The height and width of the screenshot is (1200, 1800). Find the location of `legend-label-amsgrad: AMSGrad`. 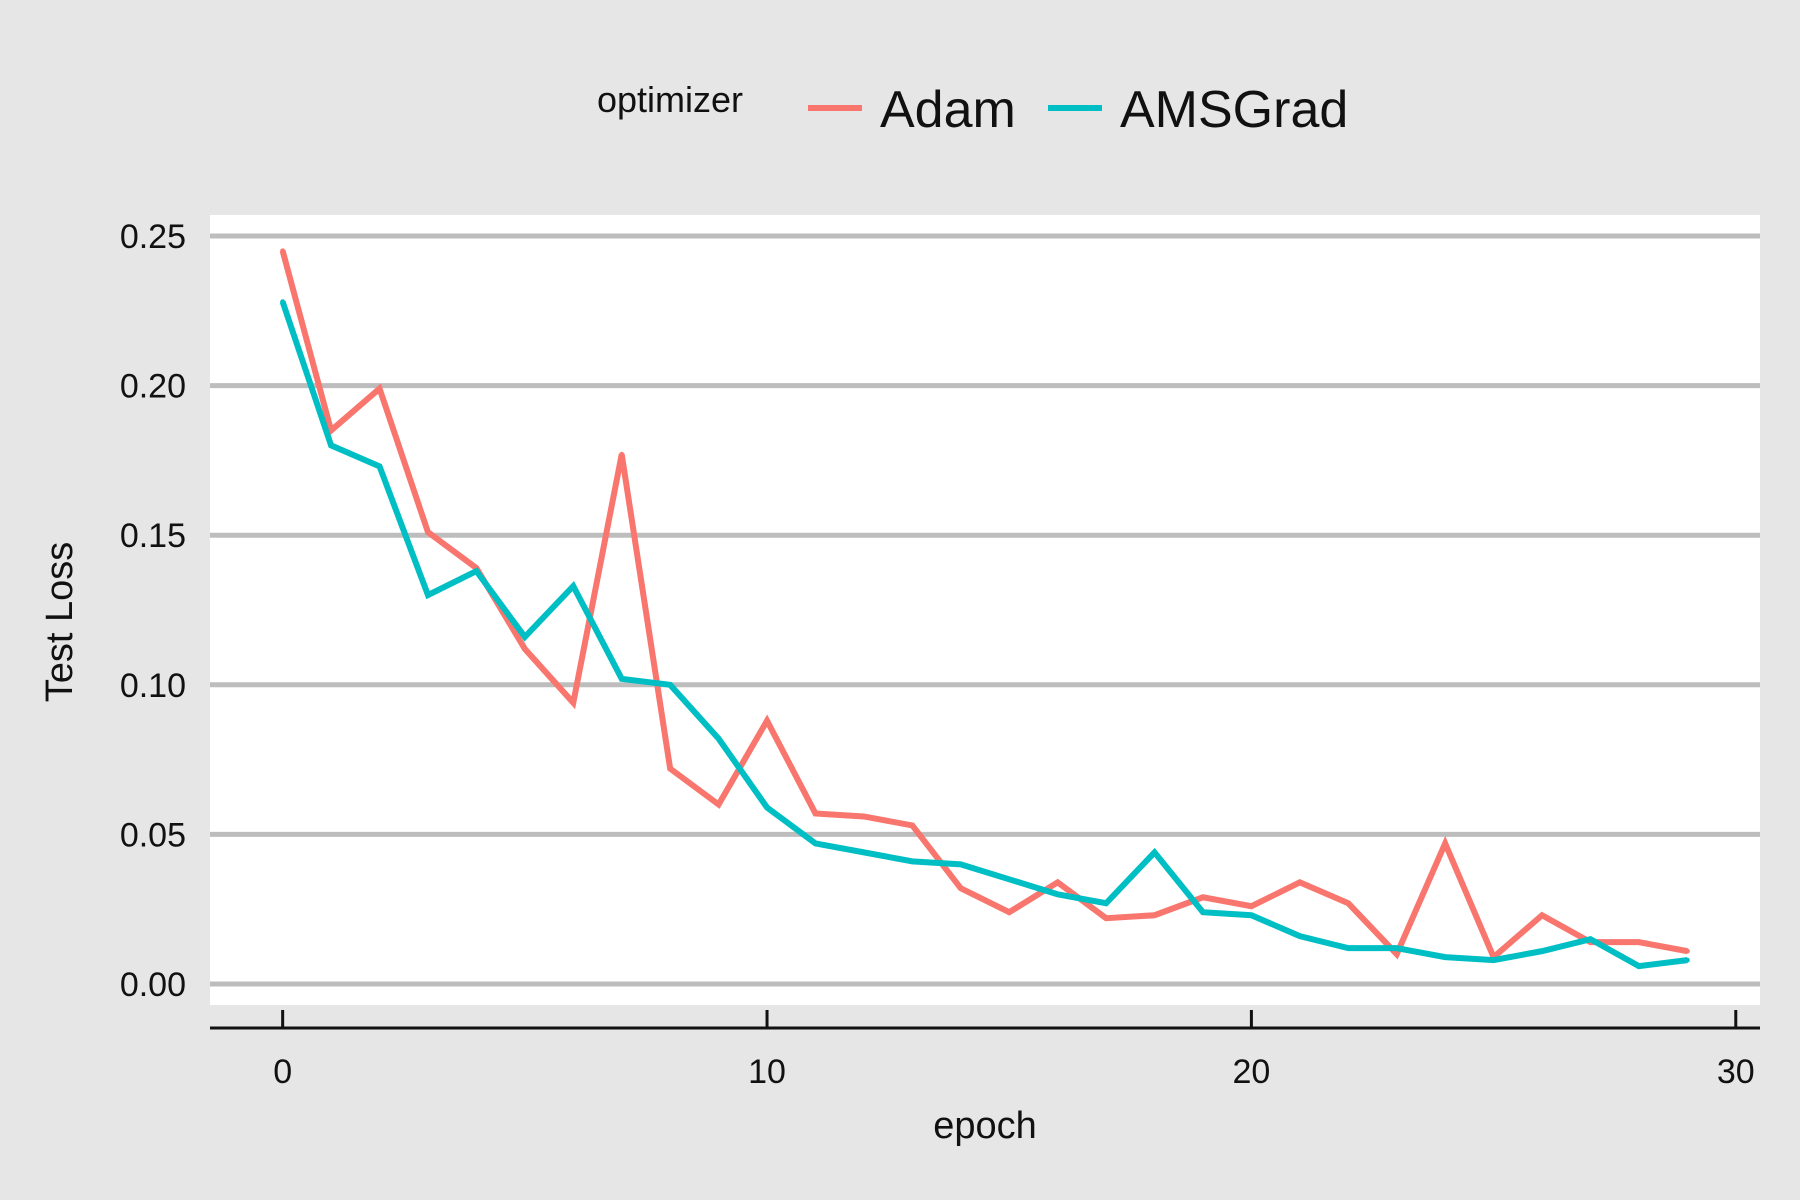

legend-label-amsgrad: AMSGrad is located at coordinates (1234, 110).